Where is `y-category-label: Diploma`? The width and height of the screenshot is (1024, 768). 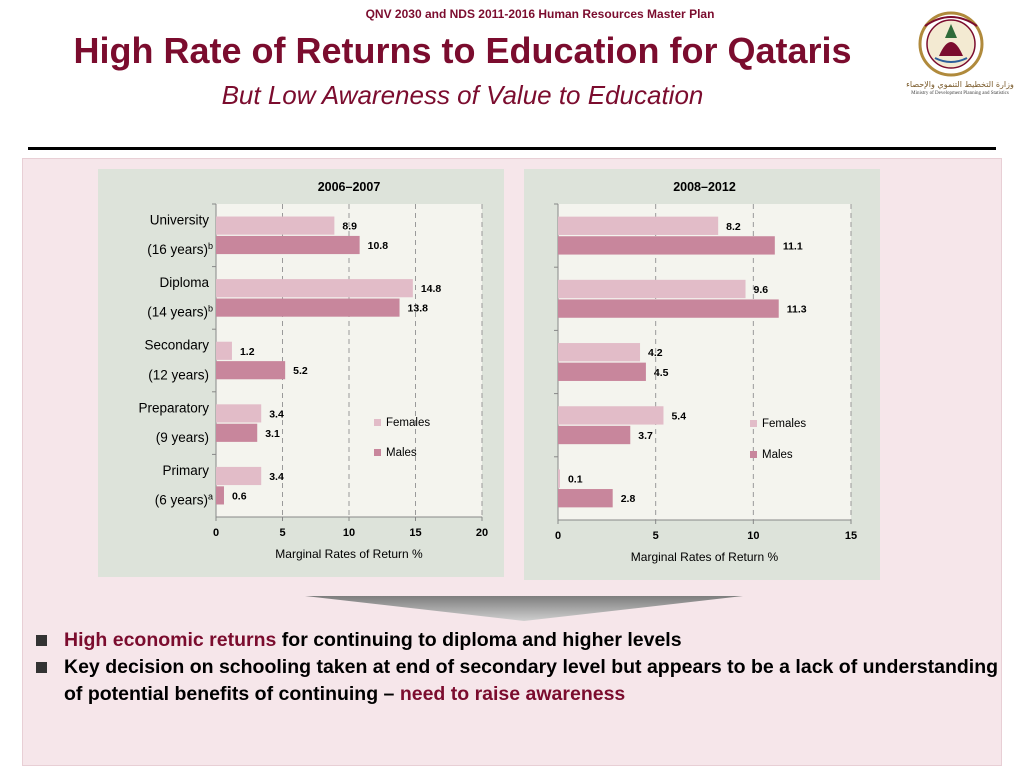 y-category-label: Diploma is located at coordinates (184, 282).